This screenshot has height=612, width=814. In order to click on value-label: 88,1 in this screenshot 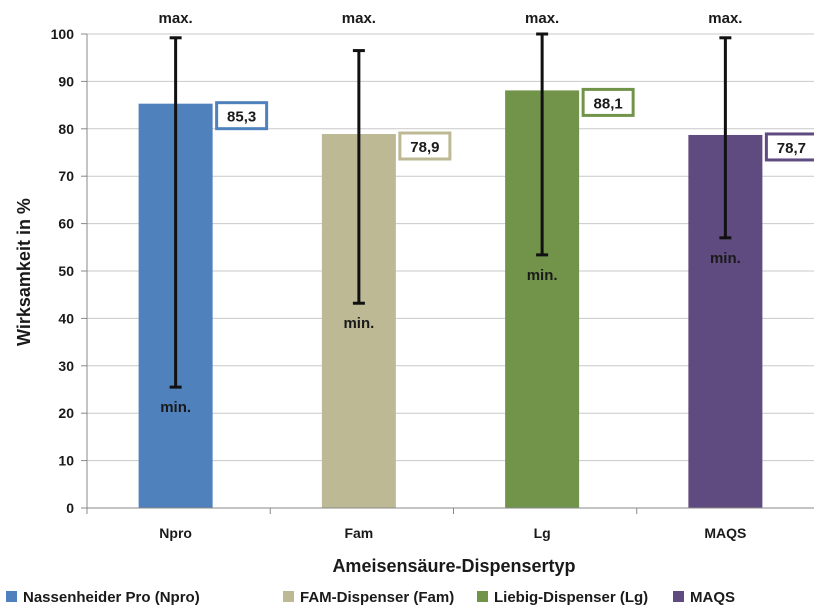, I will do `click(608, 103)`.